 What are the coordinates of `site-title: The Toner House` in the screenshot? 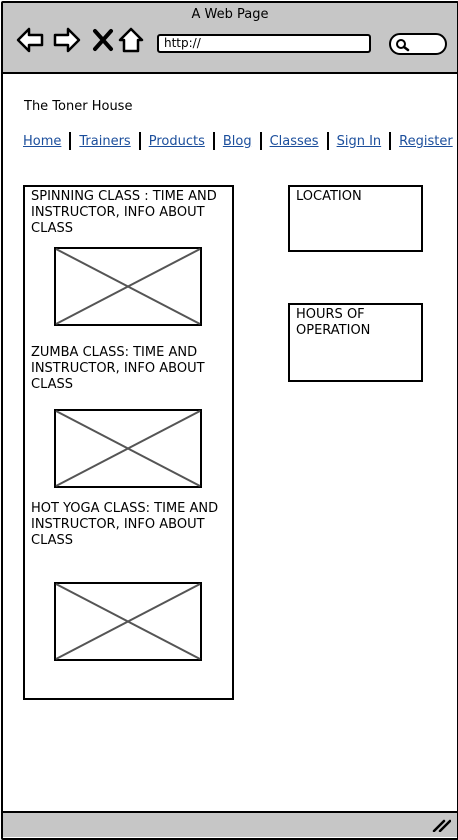 It's located at (78, 106).